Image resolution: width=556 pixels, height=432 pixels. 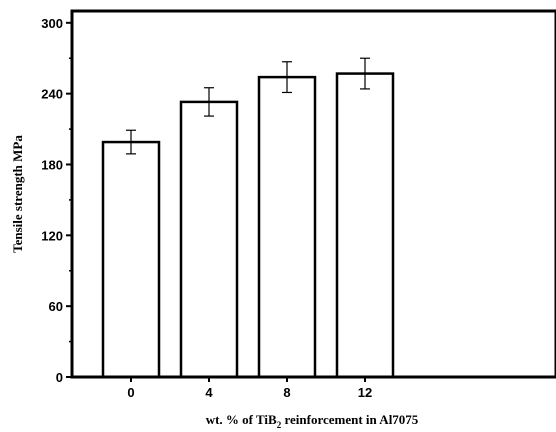 What do you see at coordinates (59, 377) in the screenshot?
I see `y-tick-label-0: 0` at bounding box center [59, 377].